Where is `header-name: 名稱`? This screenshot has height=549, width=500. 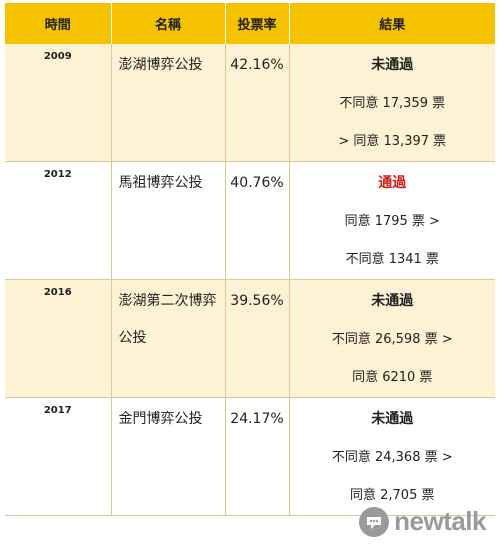
header-name: 名稱 is located at coordinates (168, 23).